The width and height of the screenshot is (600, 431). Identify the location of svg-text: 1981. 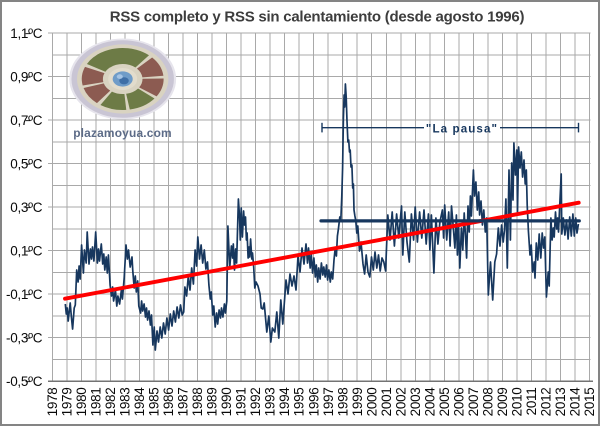
(95, 402).